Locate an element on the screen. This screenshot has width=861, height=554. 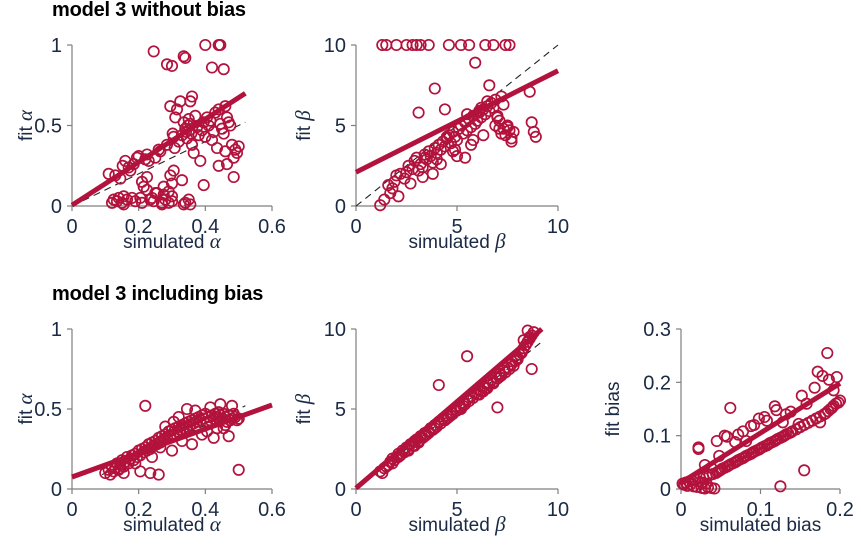
y-axis-label: fit bias is located at coordinates (613, 409).